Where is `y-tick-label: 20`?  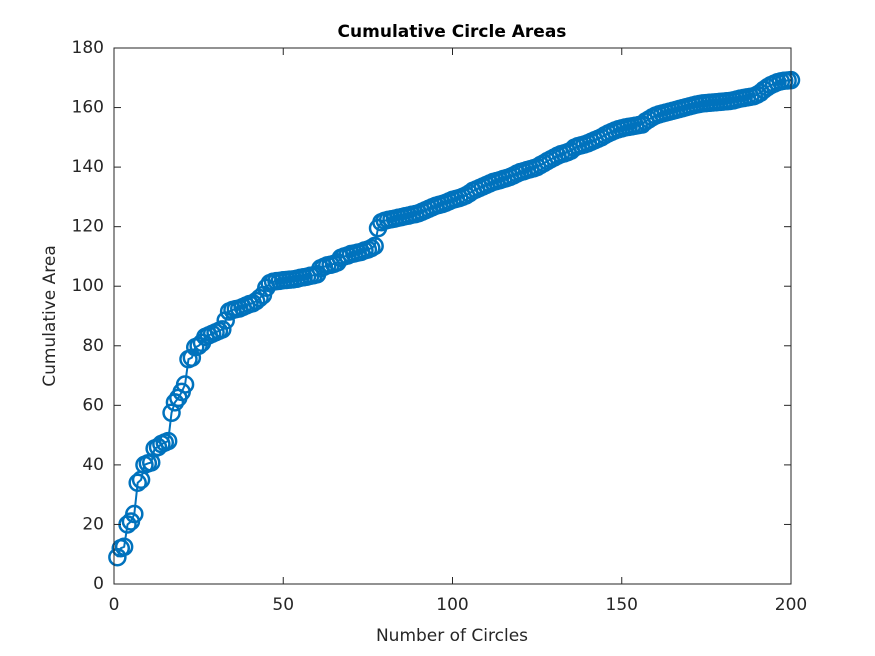 y-tick-label: 20 is located at coordinates (93, 524).